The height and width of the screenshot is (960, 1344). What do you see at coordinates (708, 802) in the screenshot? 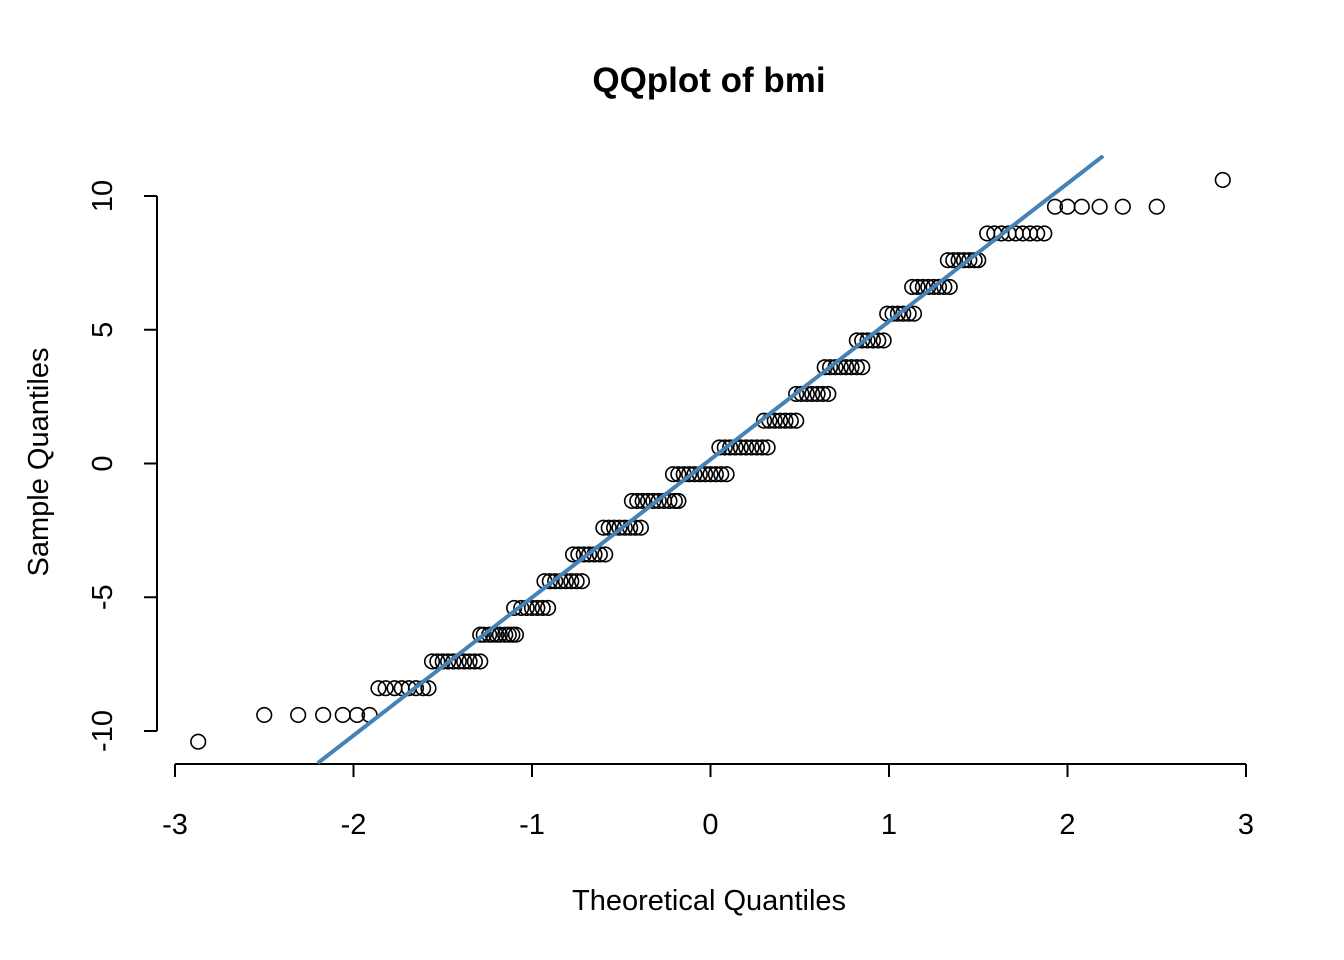
I see `x-axis: -3 -2 -1 0 1 2 3` at bounding box center [708, 802].